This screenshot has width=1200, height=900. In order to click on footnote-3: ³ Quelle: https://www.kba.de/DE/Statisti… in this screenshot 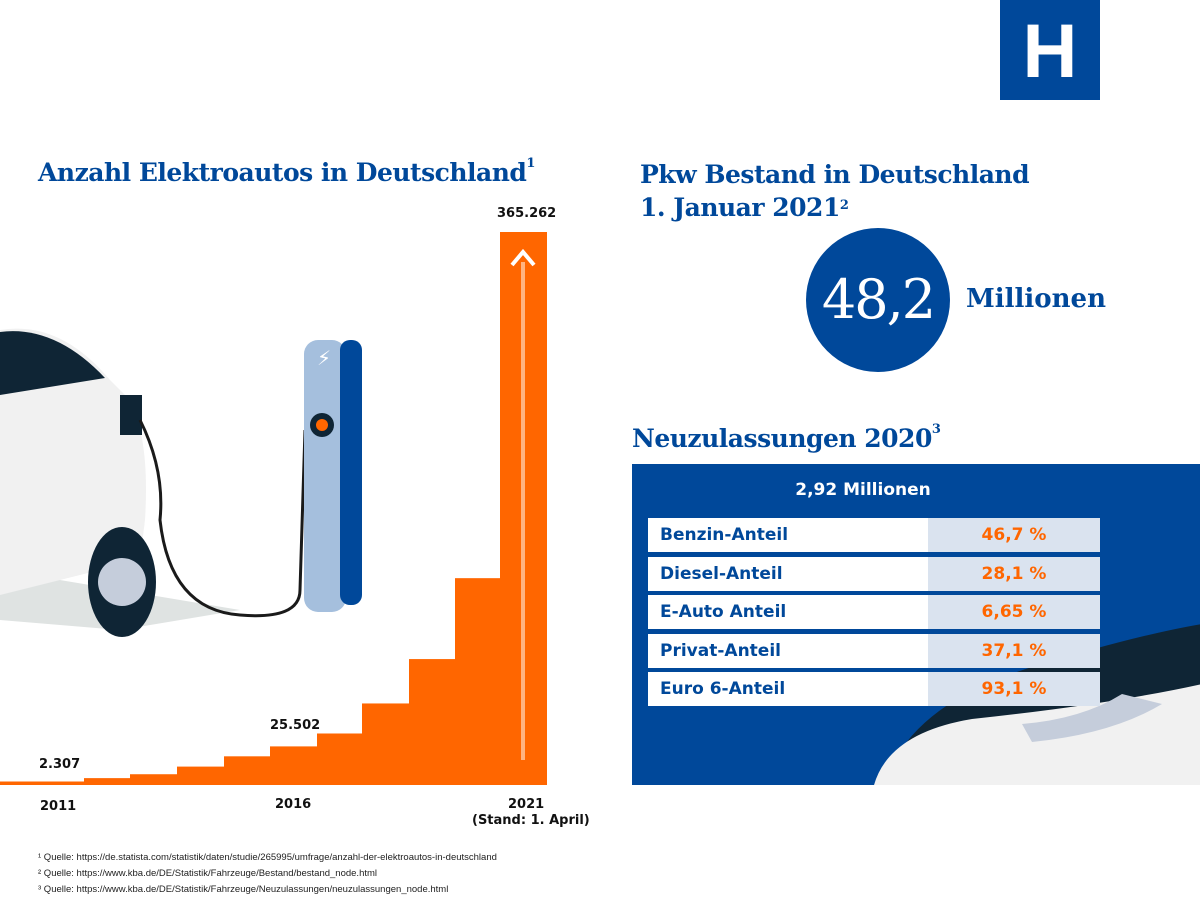, I will do `click(243, 889)`.